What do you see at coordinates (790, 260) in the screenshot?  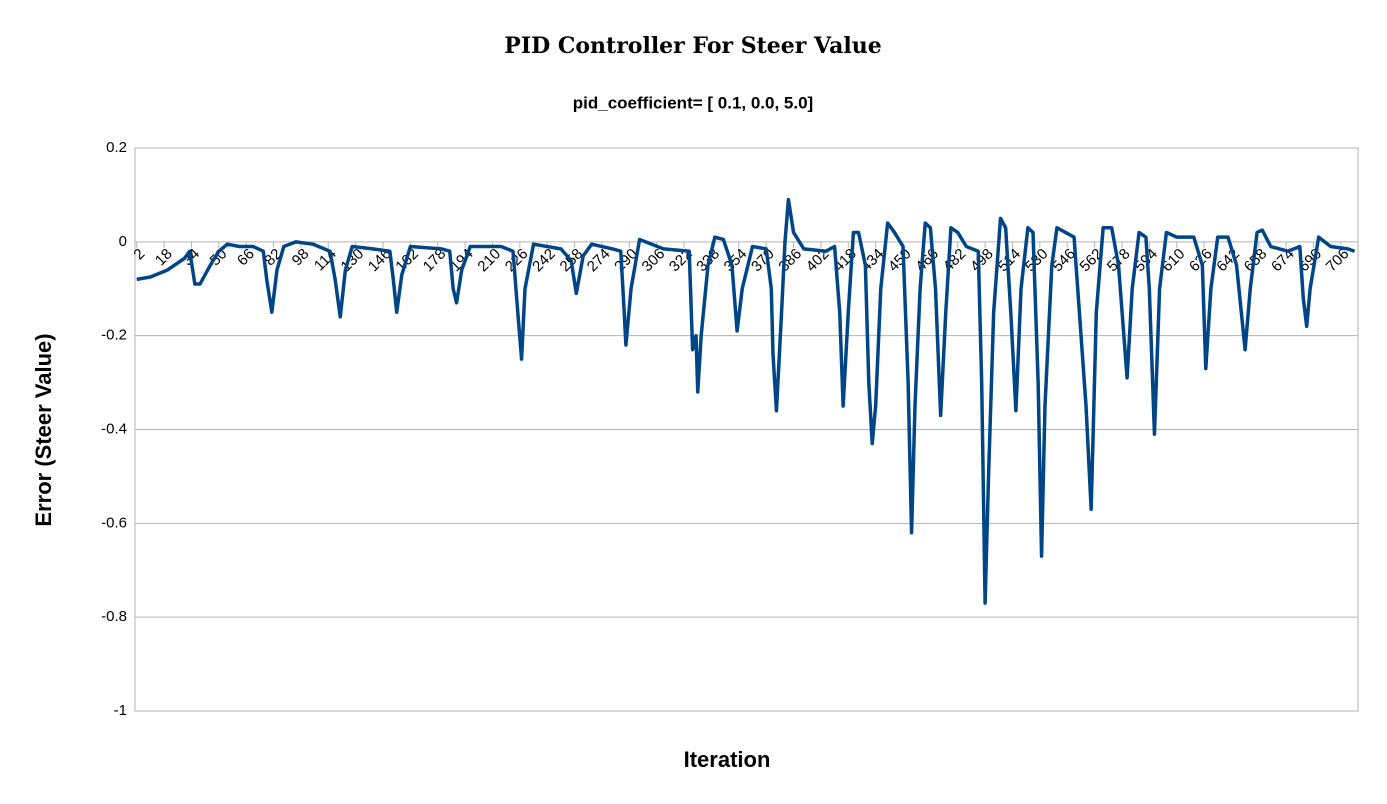 I see `x-tick-label: 386` at bounding box center [790, 260].